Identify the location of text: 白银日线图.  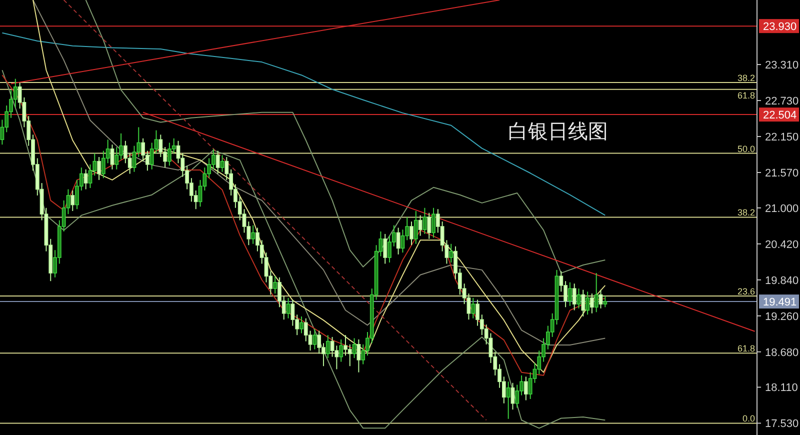
(558, 131).